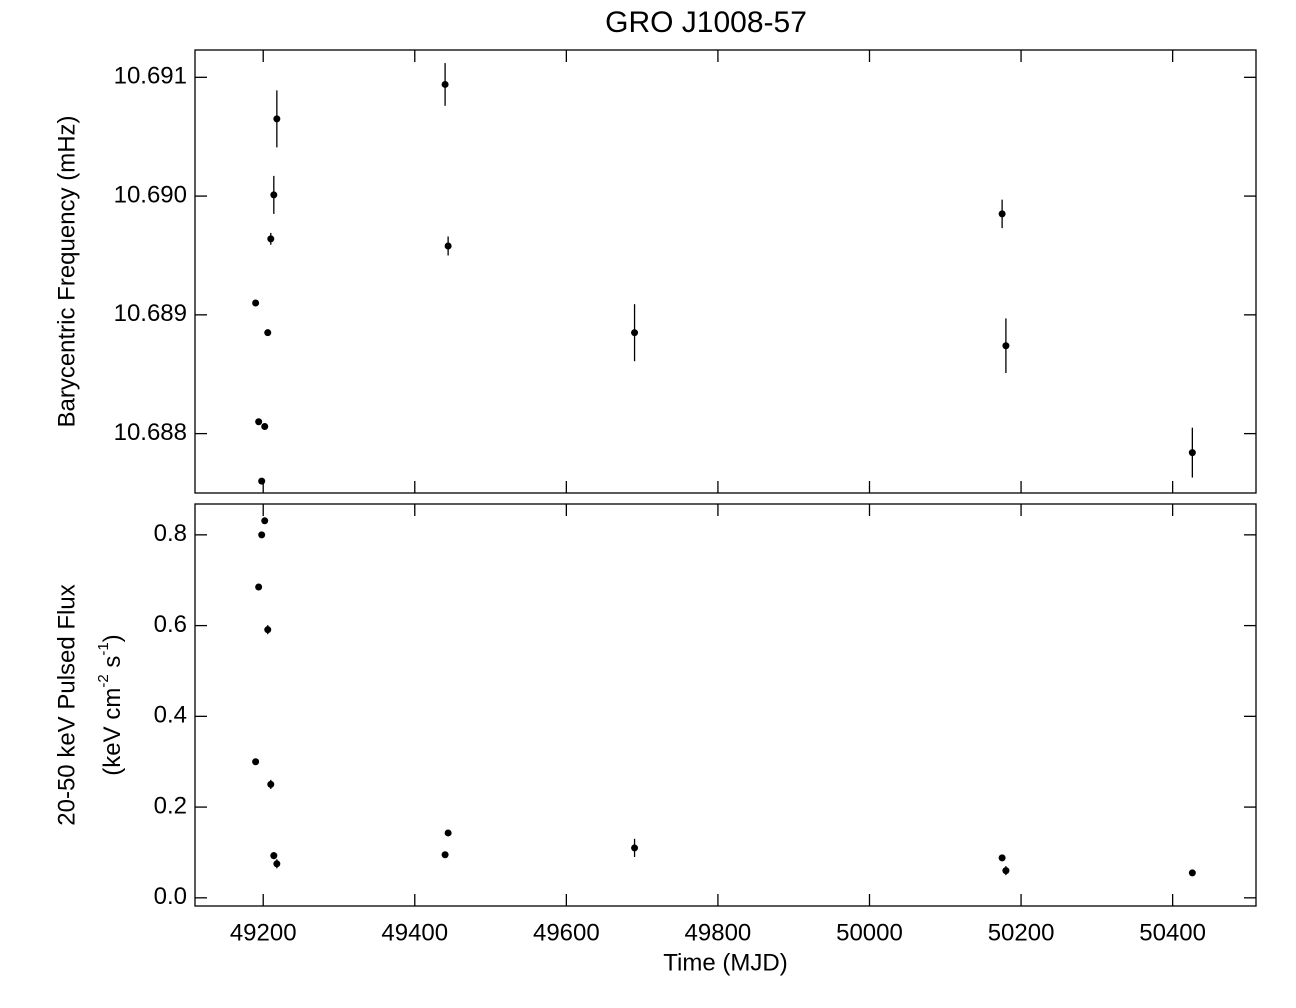  What do you see at coordinates (112, 638) in the screenshot?
I see `label-part: )` at bounding box center [112, 638].